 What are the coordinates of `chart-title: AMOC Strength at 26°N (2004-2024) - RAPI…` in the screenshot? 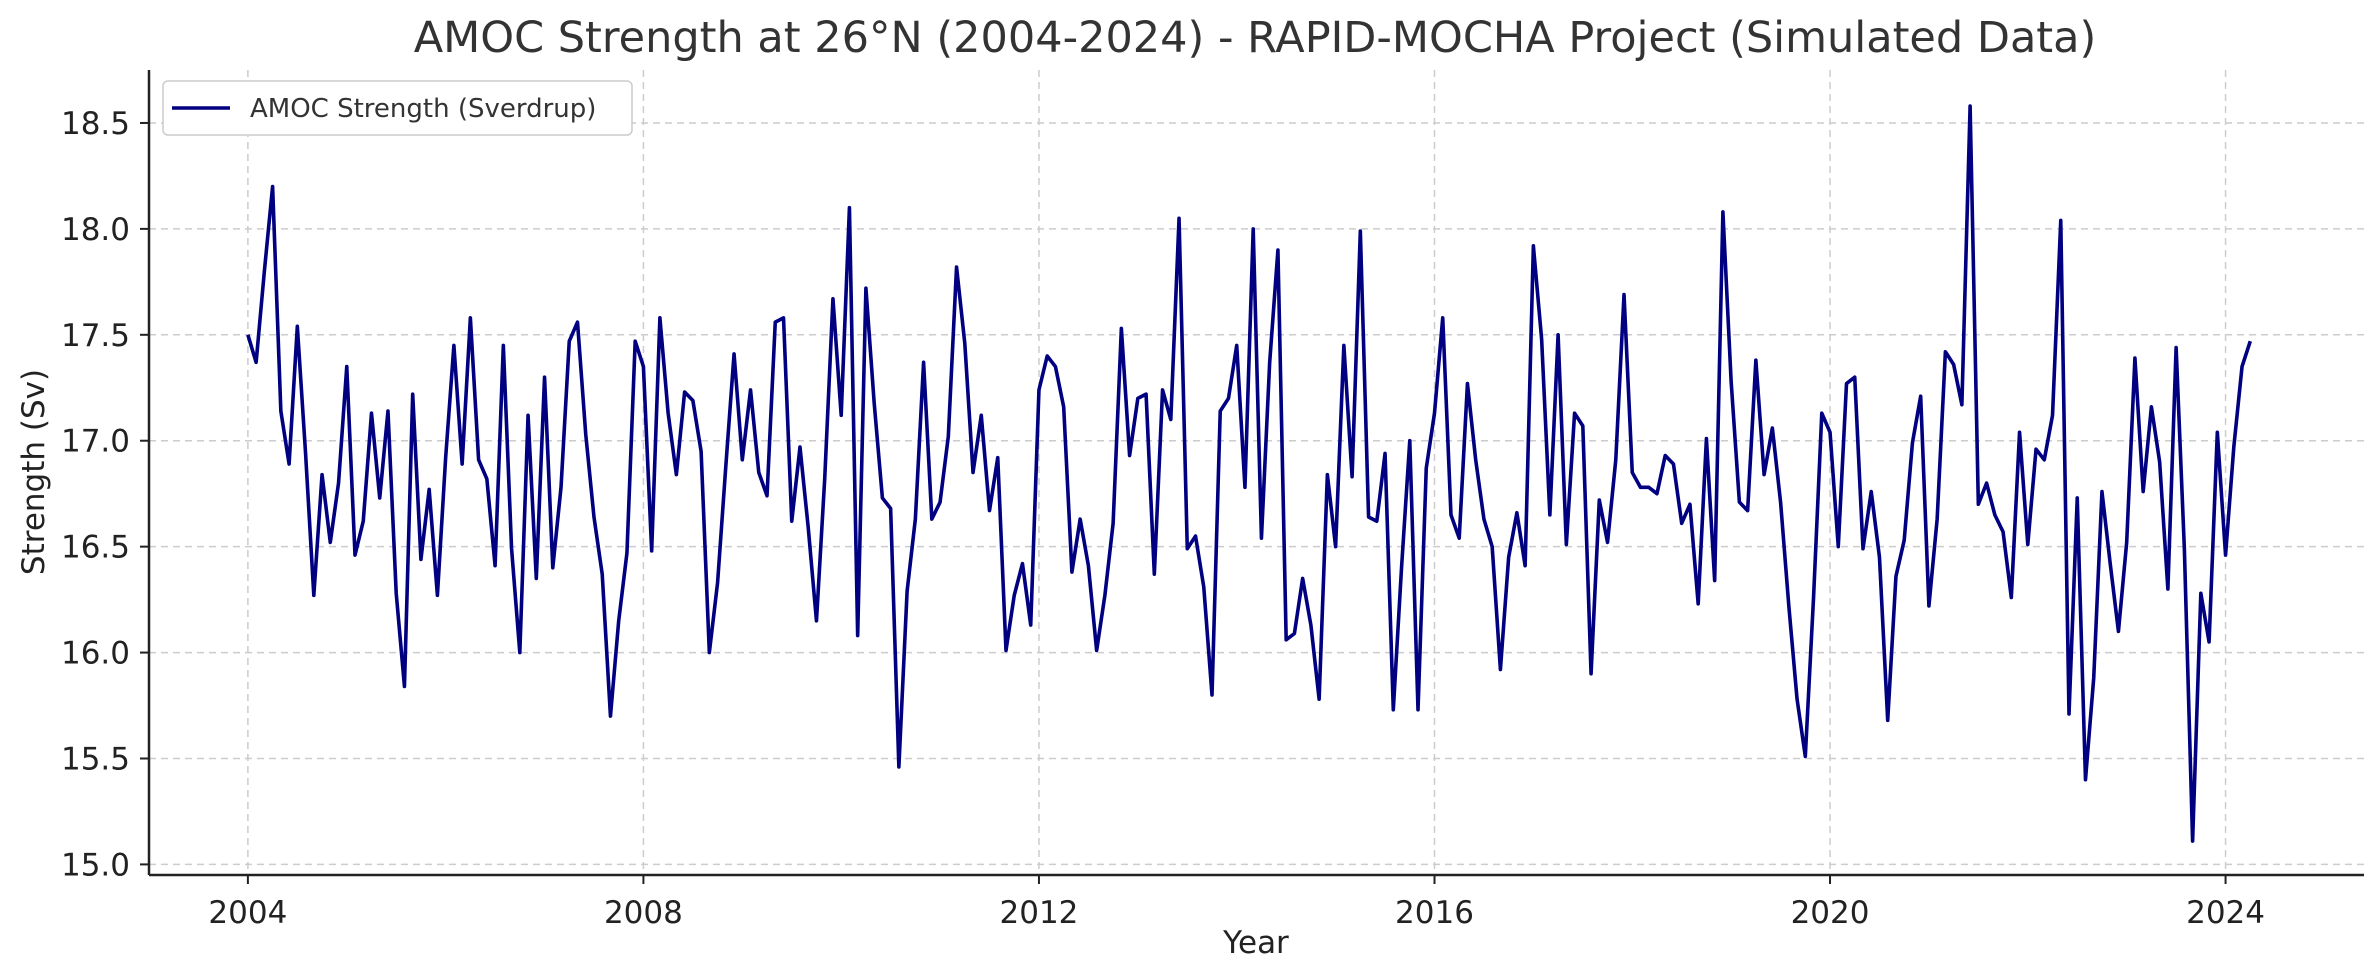 It's located at (1255, 38).